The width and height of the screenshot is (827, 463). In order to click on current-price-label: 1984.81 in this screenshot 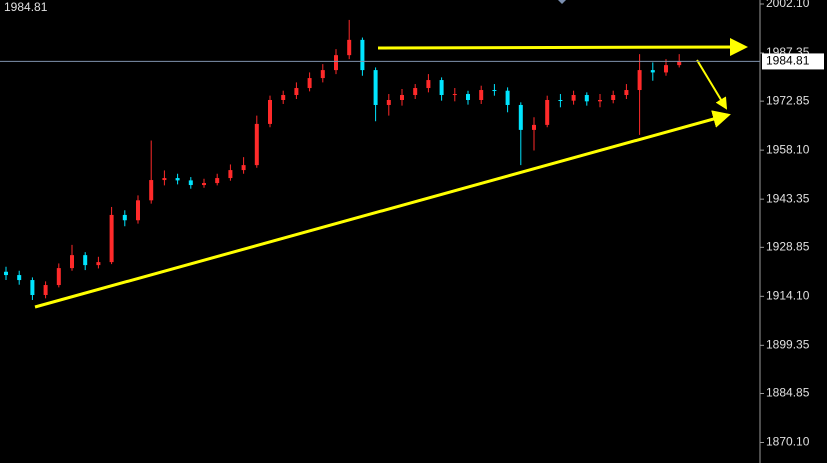, I will do `click(788, 61)`.